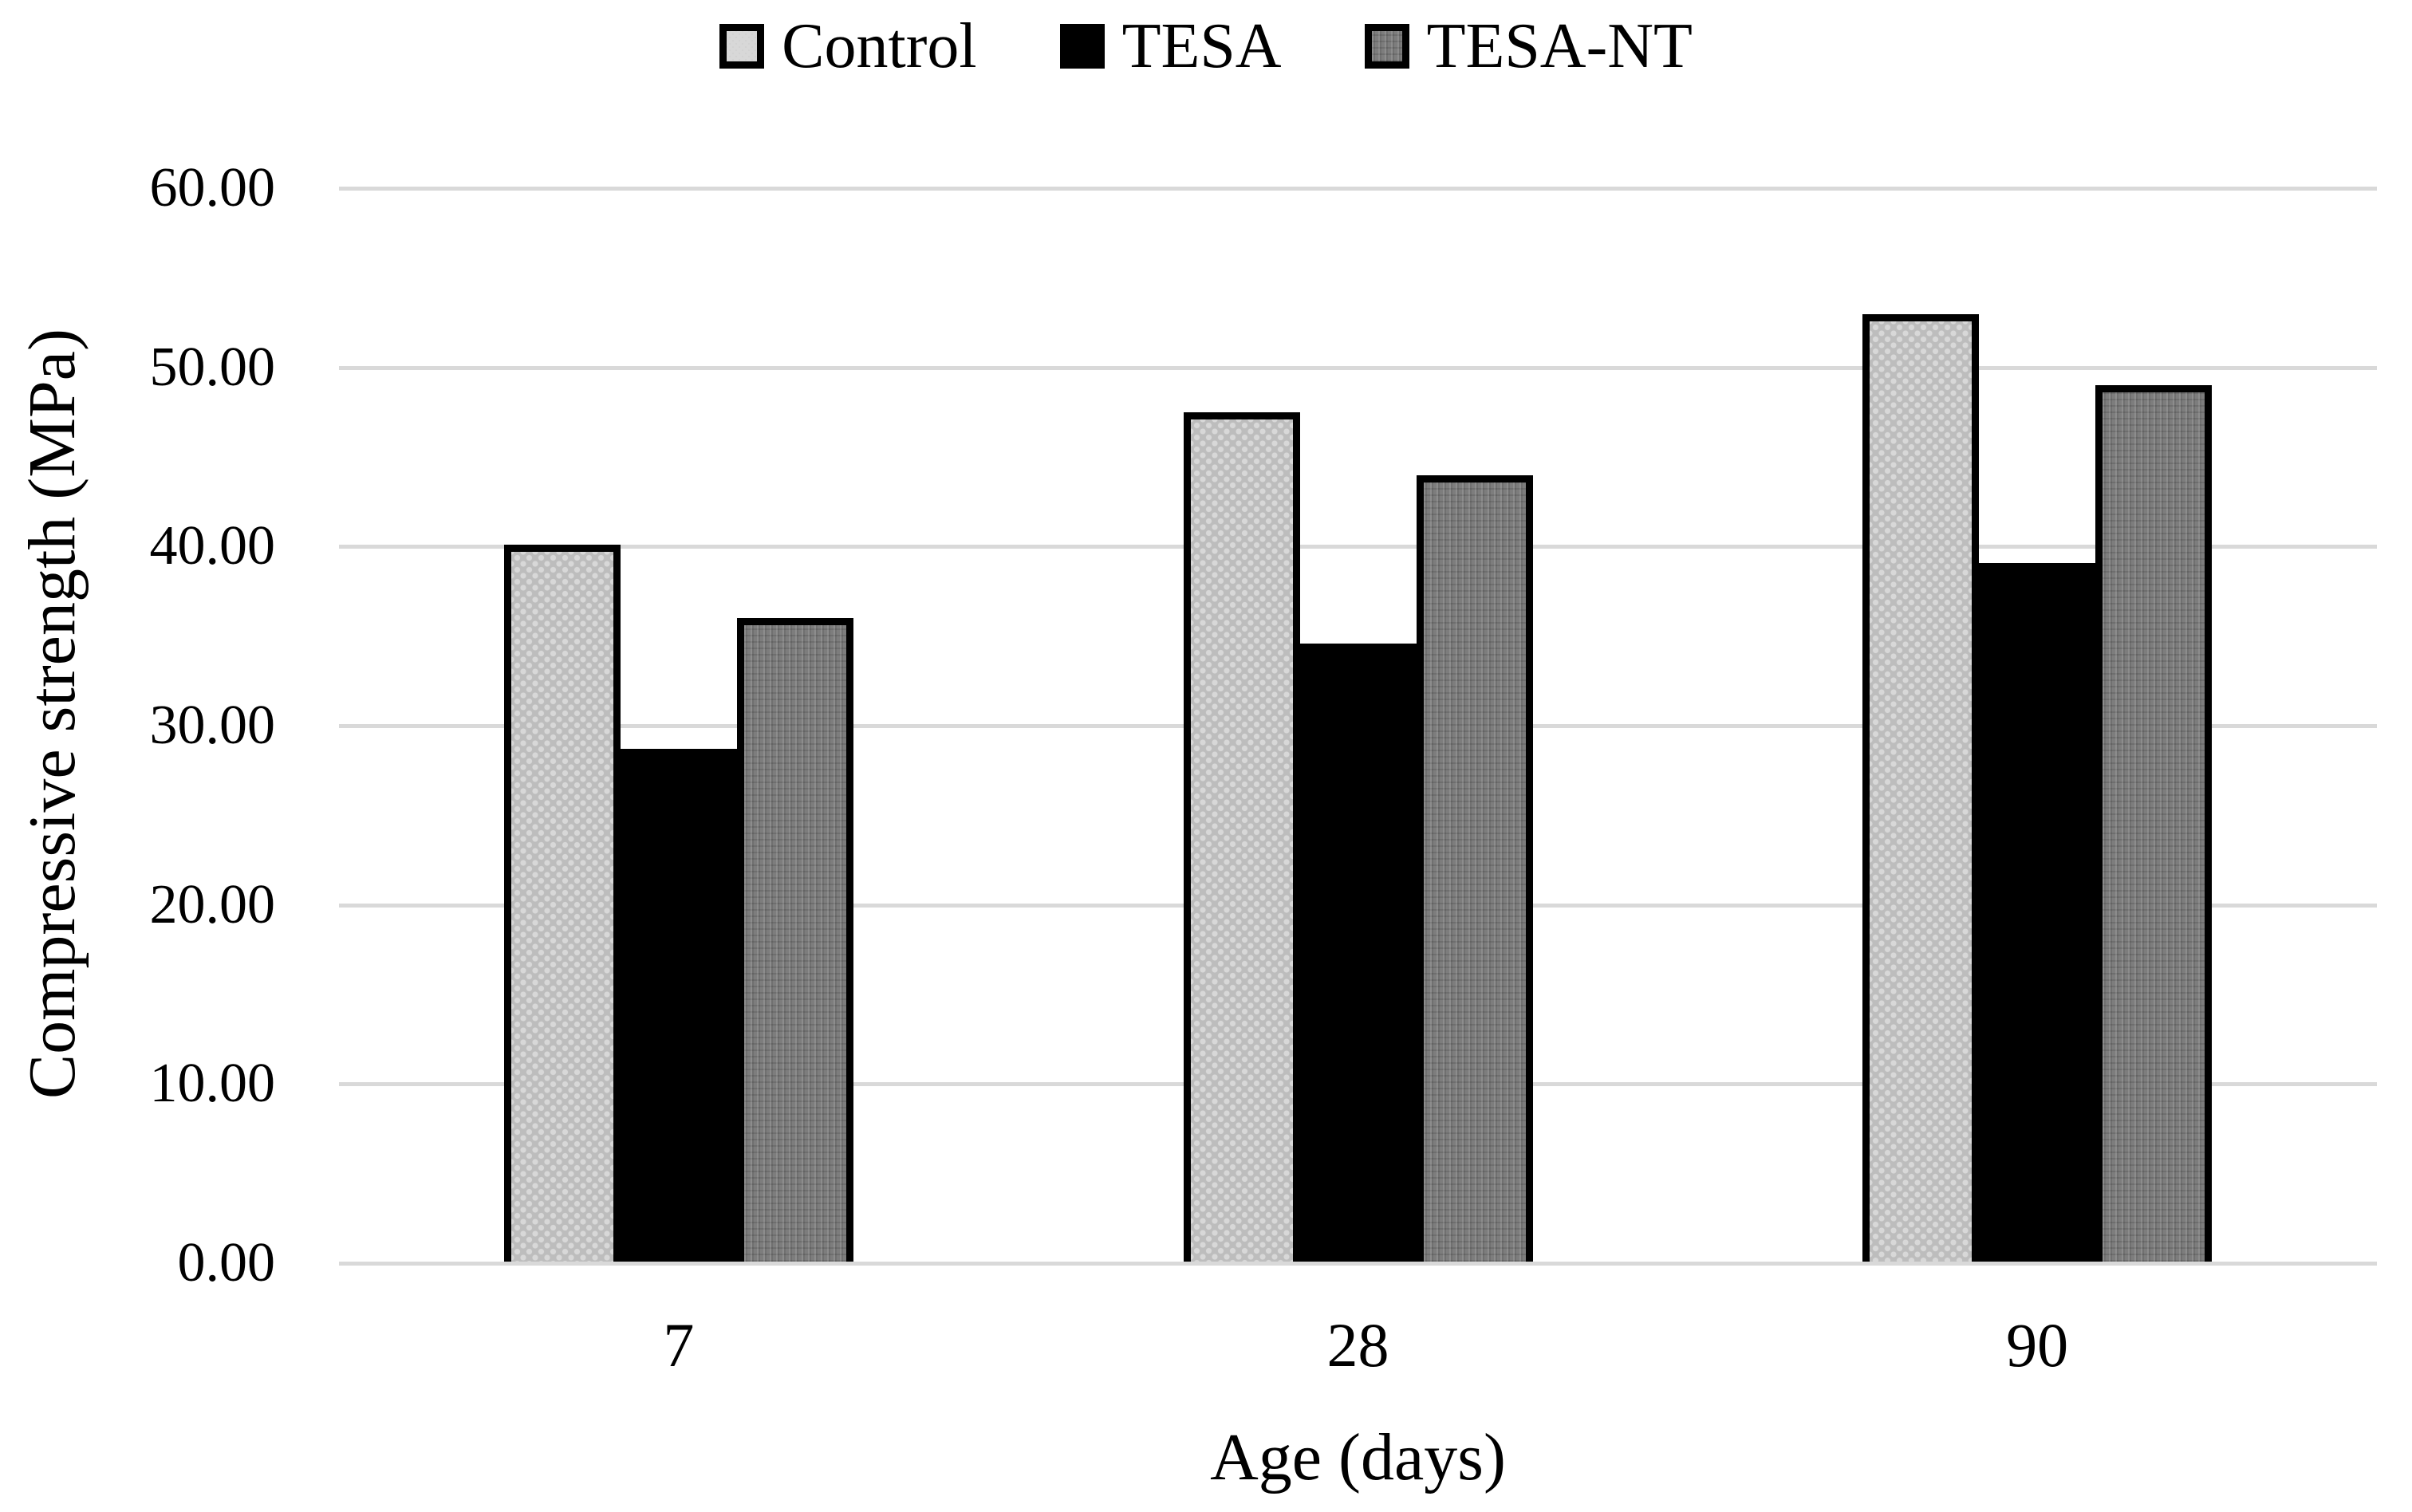  I want to click on legend-swatch-tesa-icon, so click(1082, 46).